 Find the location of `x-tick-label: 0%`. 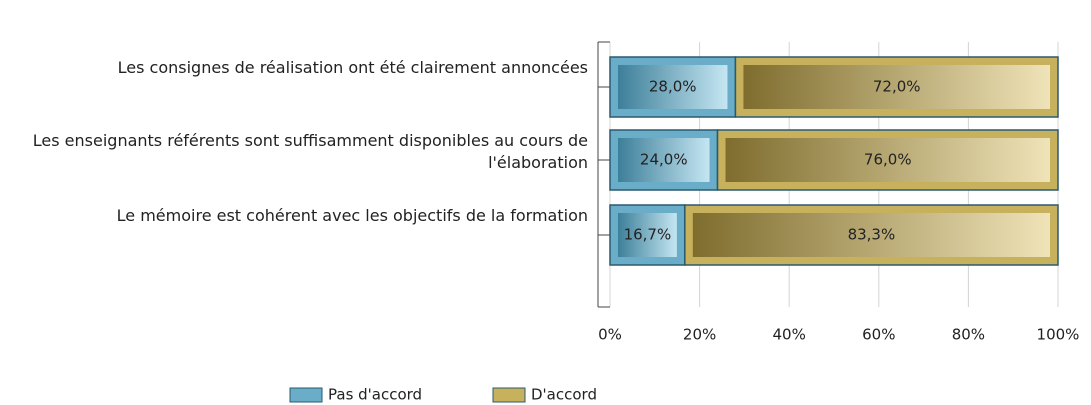

x-tick-label: 0% is located at coordinates (610, 335).